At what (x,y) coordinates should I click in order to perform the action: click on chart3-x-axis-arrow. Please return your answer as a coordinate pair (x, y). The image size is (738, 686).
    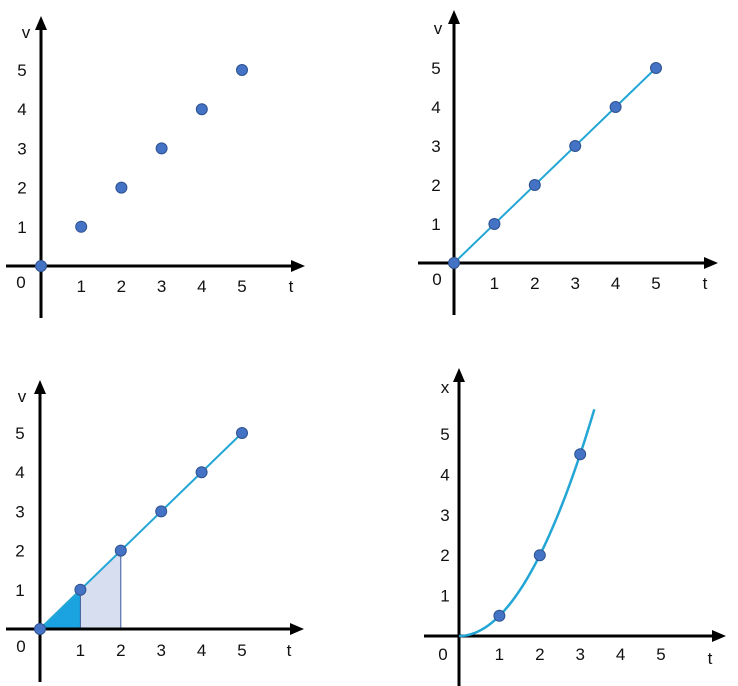
    Looking at the image, I should click on (719, 636).